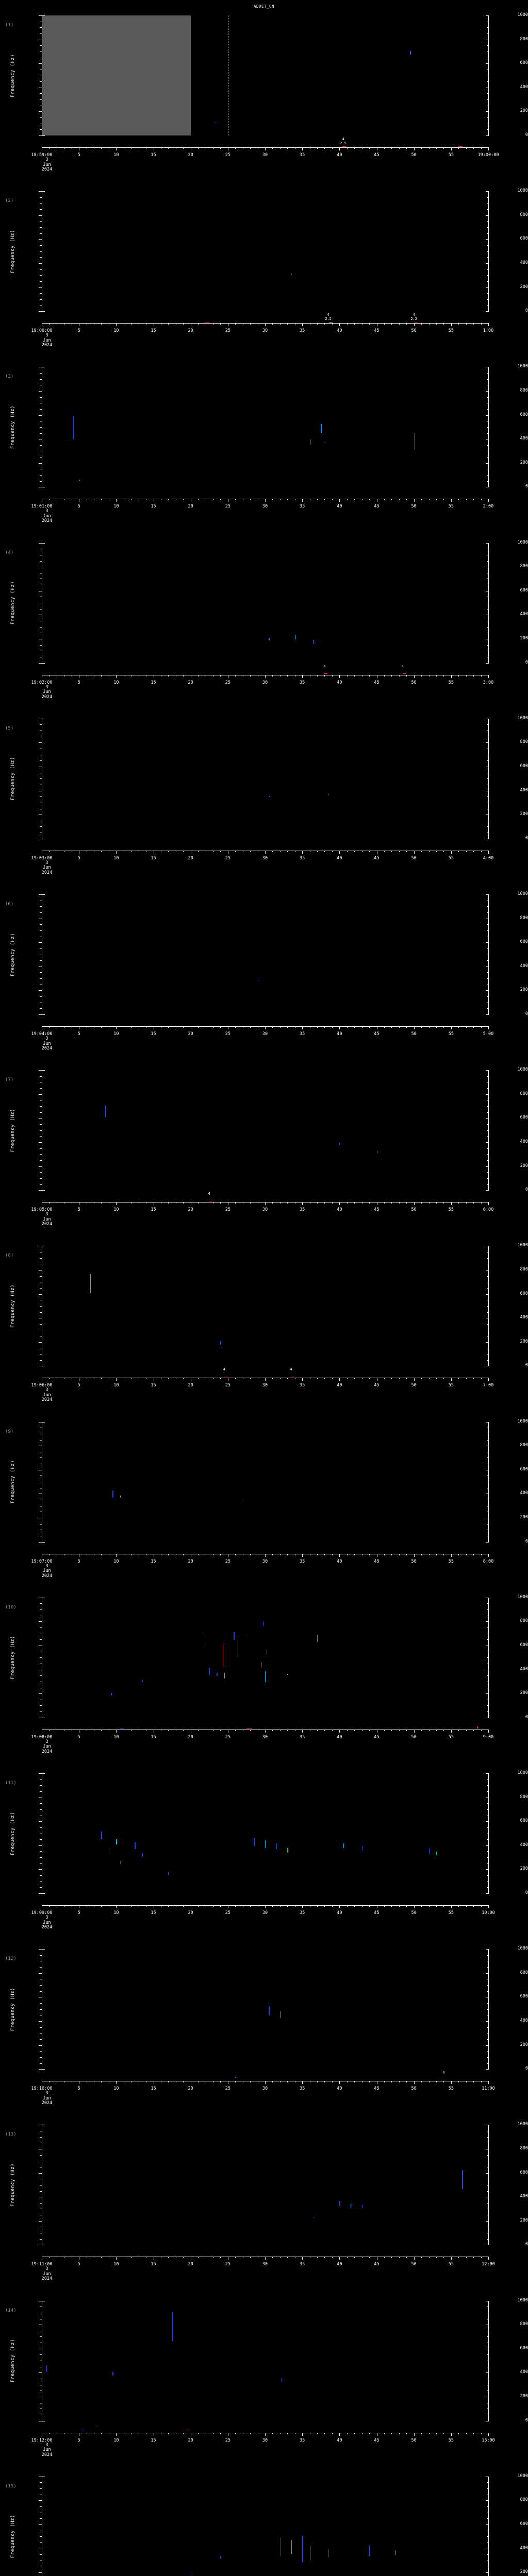  Describe the element at coordinates (13, 1658) in the screenshot. I see `y-axis-title: Frequency (Hz)` at that location.